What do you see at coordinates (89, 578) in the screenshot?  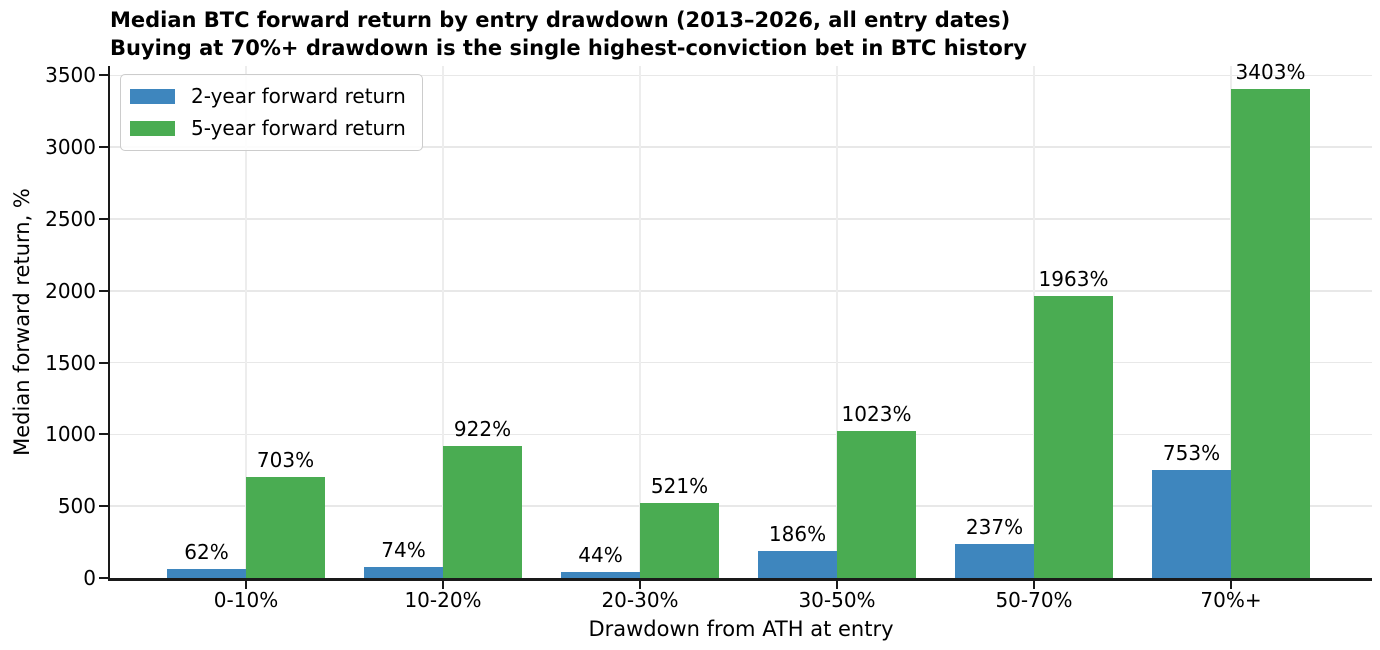 I see `y-tick-label: 0` at bounding box center [89, 578].